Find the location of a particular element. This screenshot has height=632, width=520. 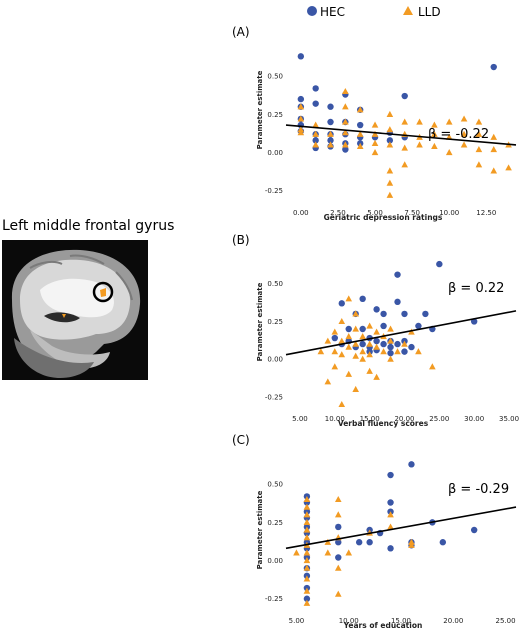

panel-a-beta: β = -0.22 is located at coordinates (458, 134).